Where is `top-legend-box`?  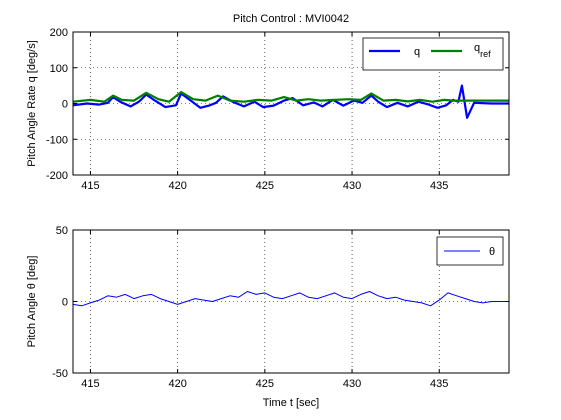 top-legend-box is located at coordinates (433, 54).